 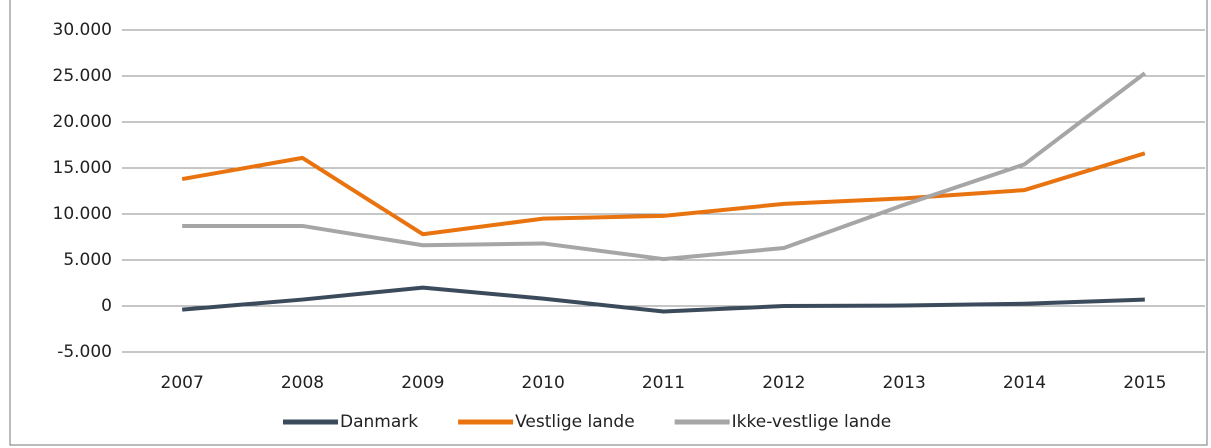 What do you see at coordinates (812, 422) in the screenshot?
I see `legend-label: Ikke-vestlige lande` at bounding box center [812, 422].